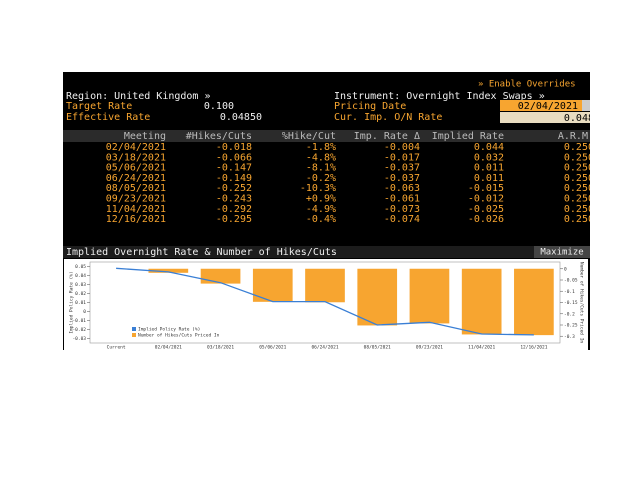  I want to click on table-cell: -0.061, so click(402, 199).